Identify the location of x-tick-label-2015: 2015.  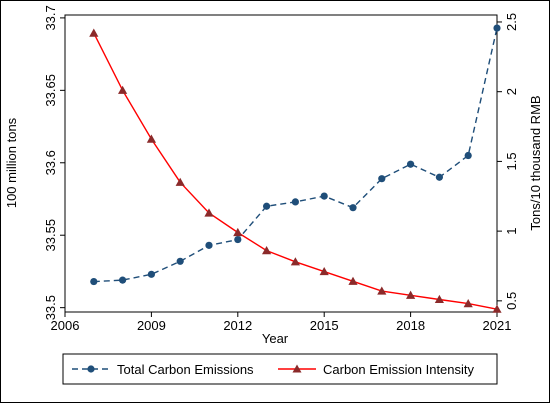
(324, 325).